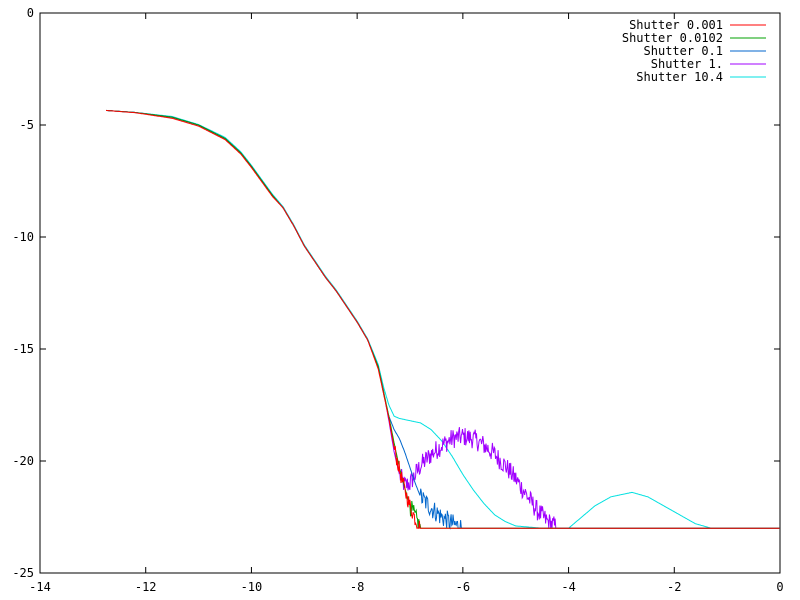 This screenshot has height=600, width=800. Describe the element at coordinates (27, 125) in the screenshot. I see `y-tick-label: -5` at that location.